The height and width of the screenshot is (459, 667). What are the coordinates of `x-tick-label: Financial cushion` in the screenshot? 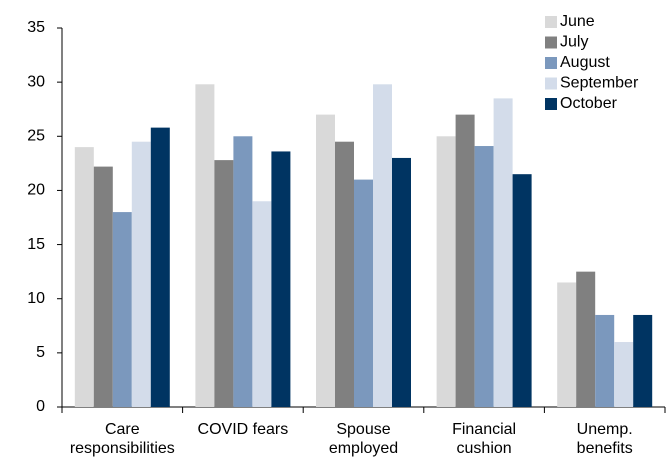 It's located at (484, 439).